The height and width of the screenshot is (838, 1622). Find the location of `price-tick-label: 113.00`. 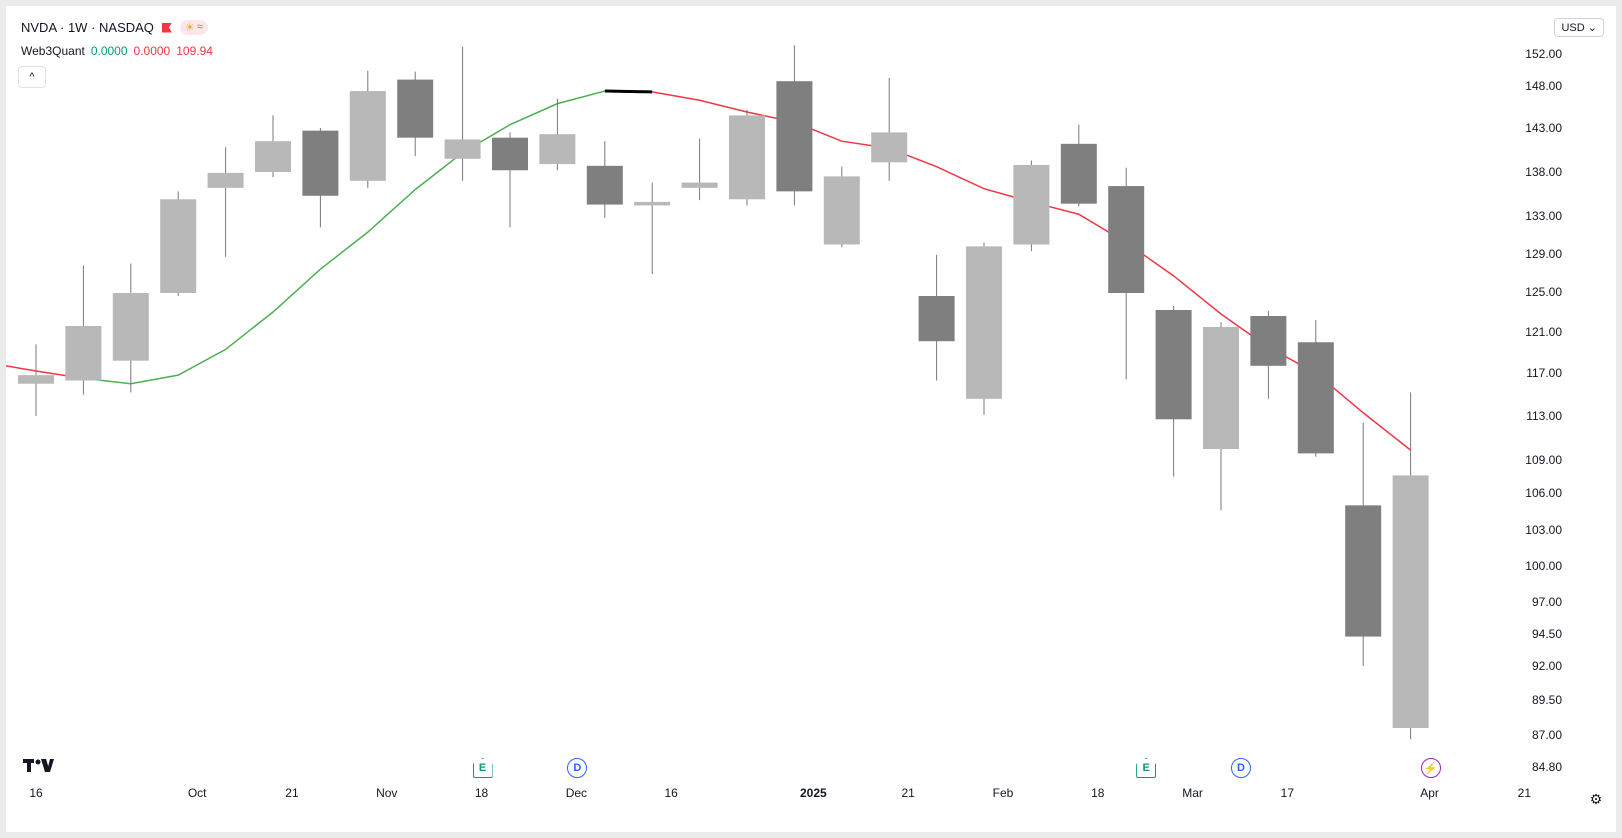

price-tick-label: 113.00 is located at coordinates (1544, 416).